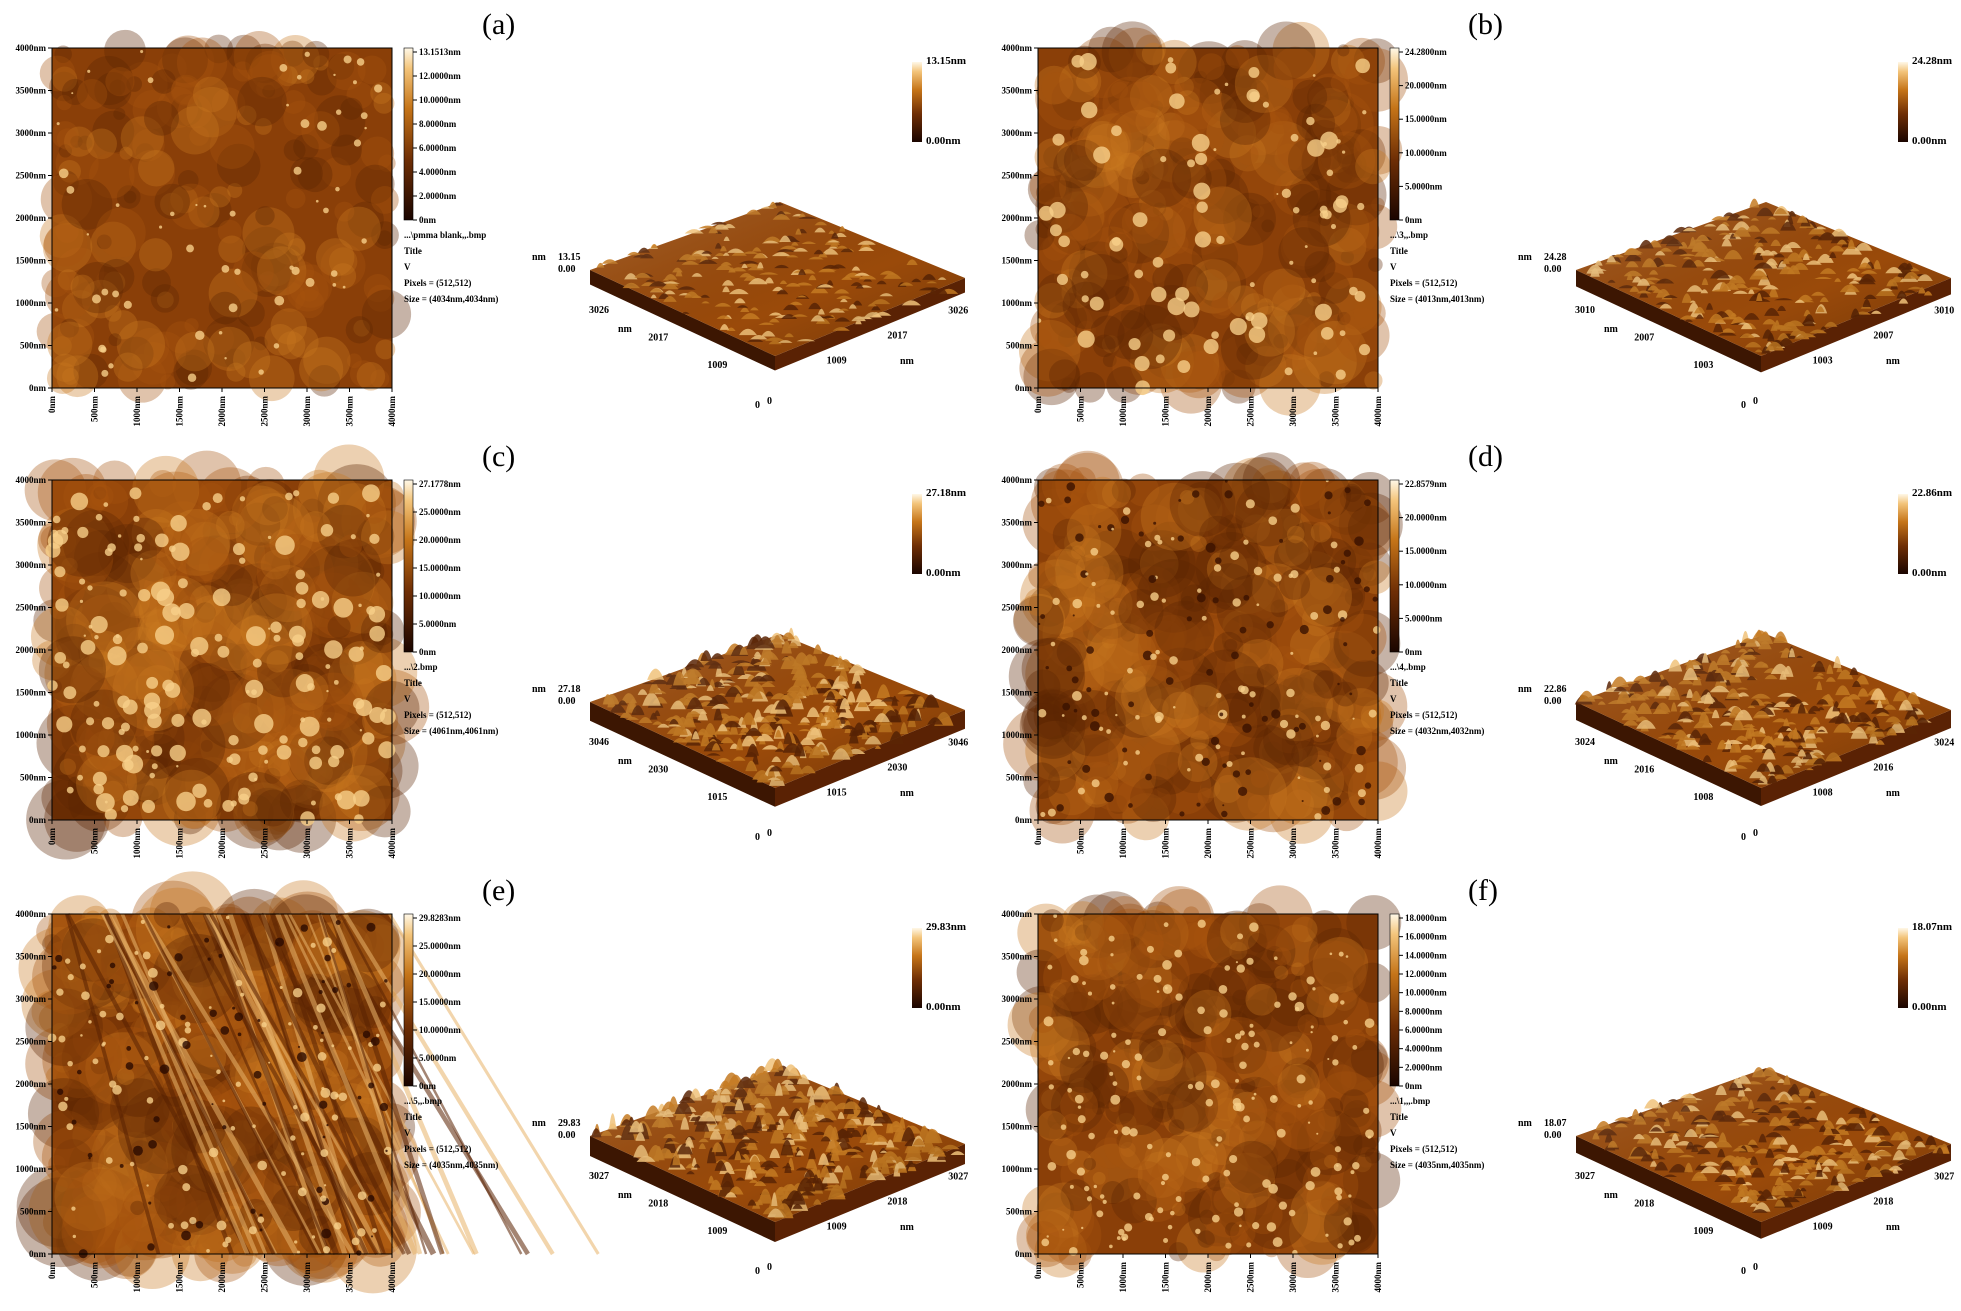 The width and height of the screenshot is (1961, 1311). What do you see at coordinates (717, 797) in the screenshot?
I see `axis-tick-label-left: 1015` at bounding box center [717, 797].